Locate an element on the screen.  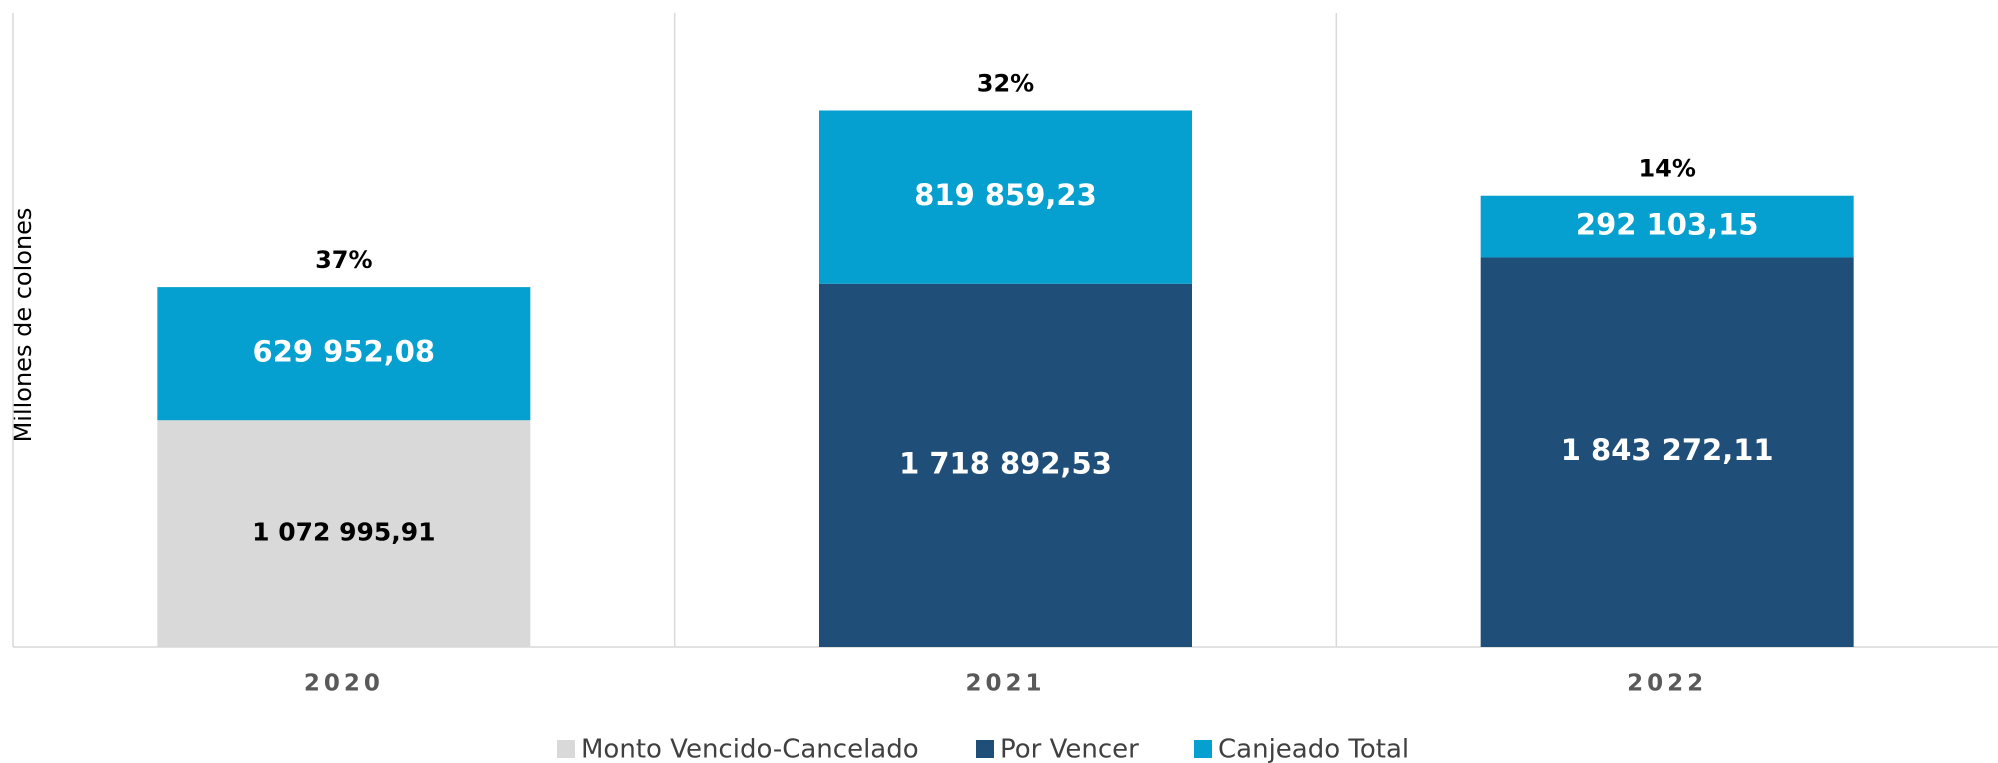
share-label: 37% is located at coordinates (343, 260).